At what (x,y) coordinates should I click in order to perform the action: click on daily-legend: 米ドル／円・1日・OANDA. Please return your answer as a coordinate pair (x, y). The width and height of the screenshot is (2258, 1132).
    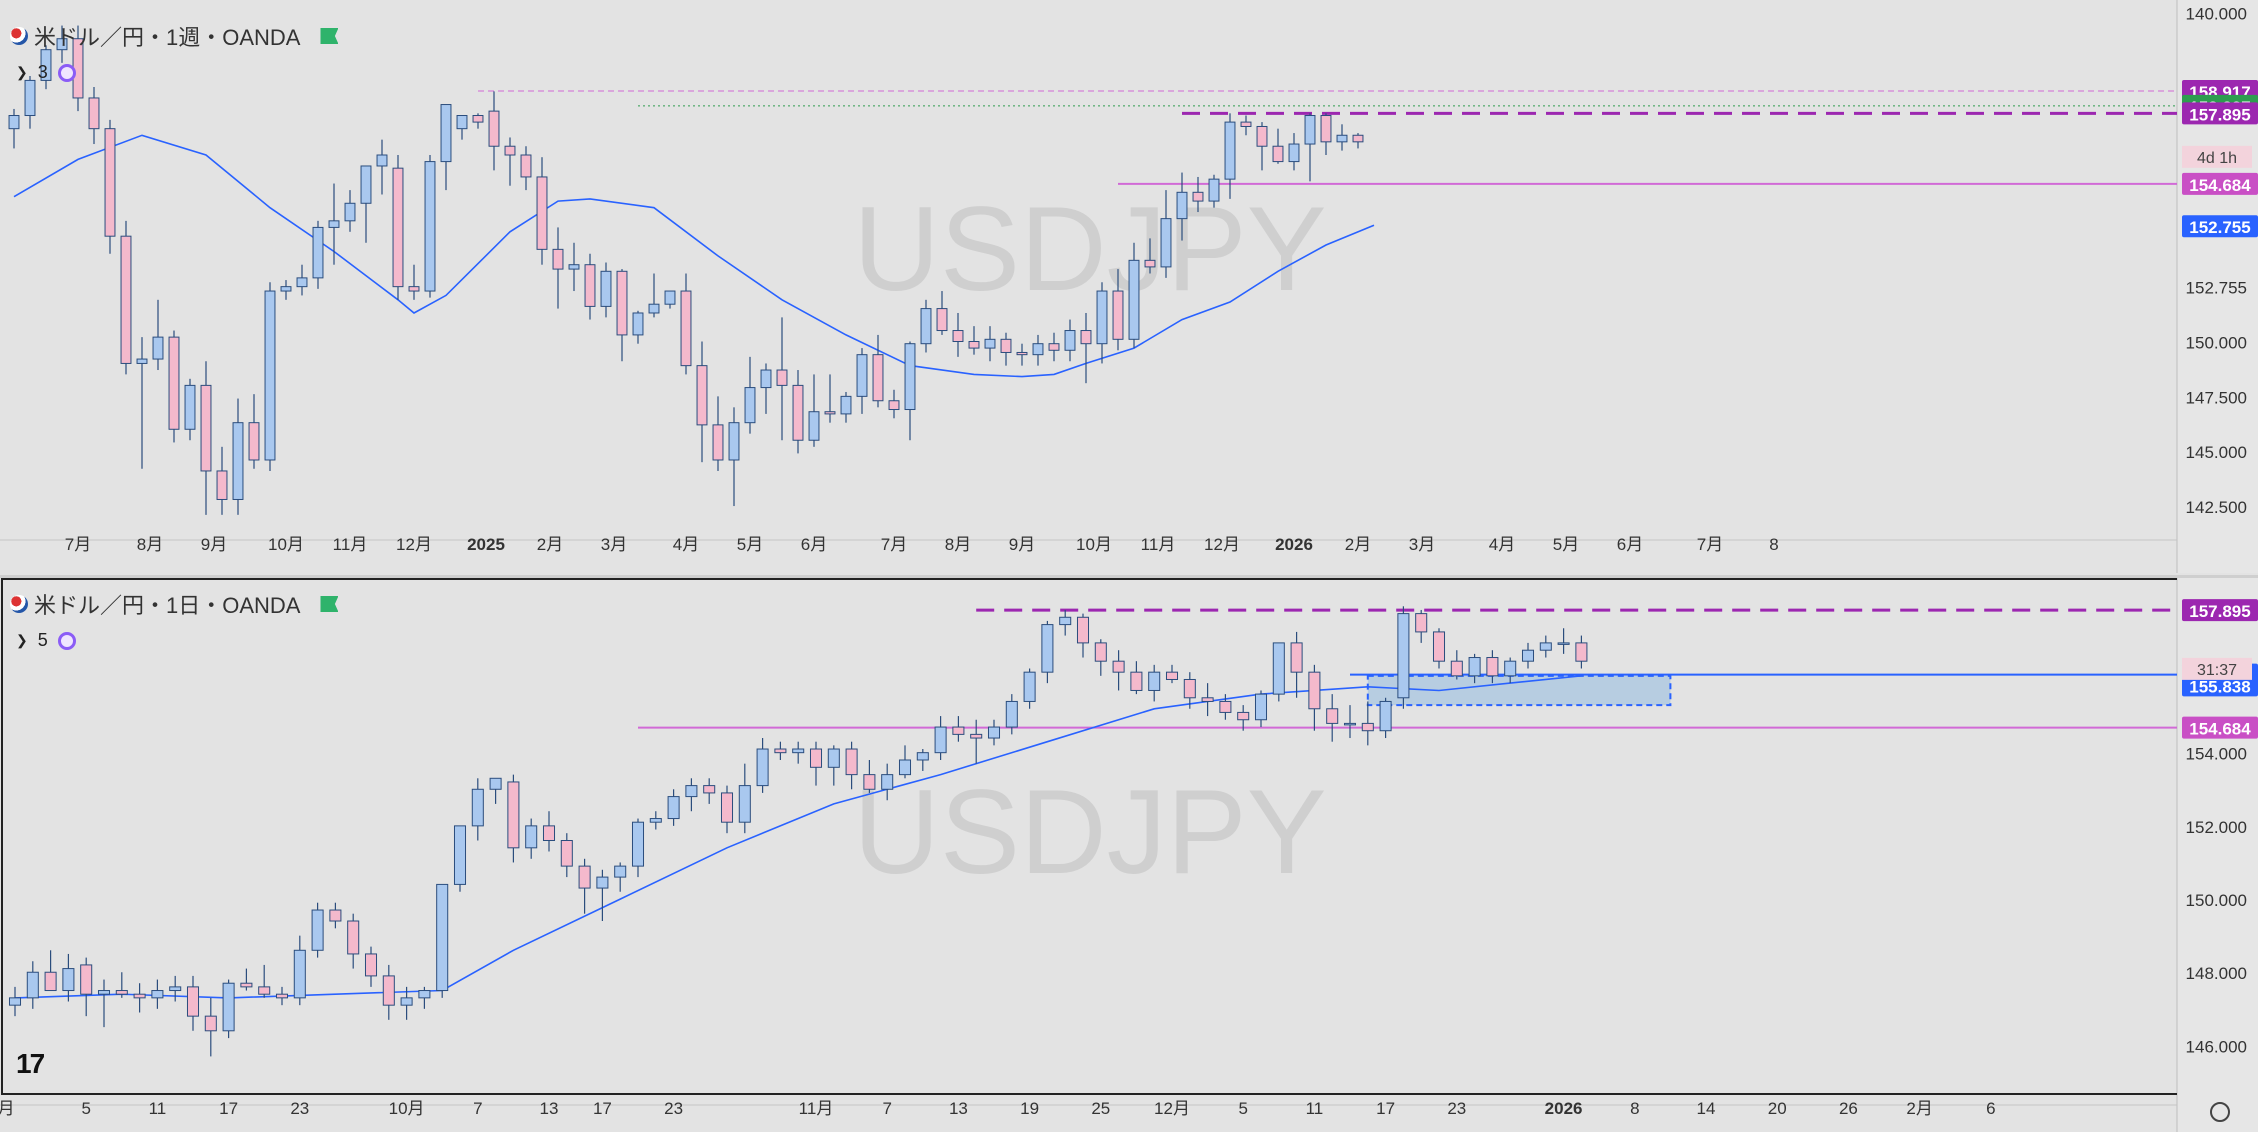
    Looking at the image, I should click on (174, 604).